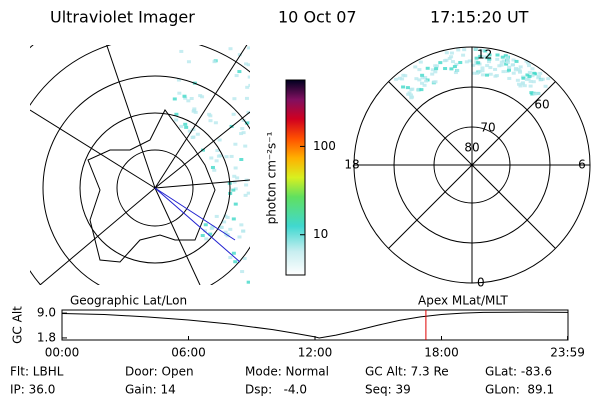 The image size is (600, 400). What do you see at coordinates (295, 177) in the screenshot?
I see `colorbar` at bounding box center [295, 177].